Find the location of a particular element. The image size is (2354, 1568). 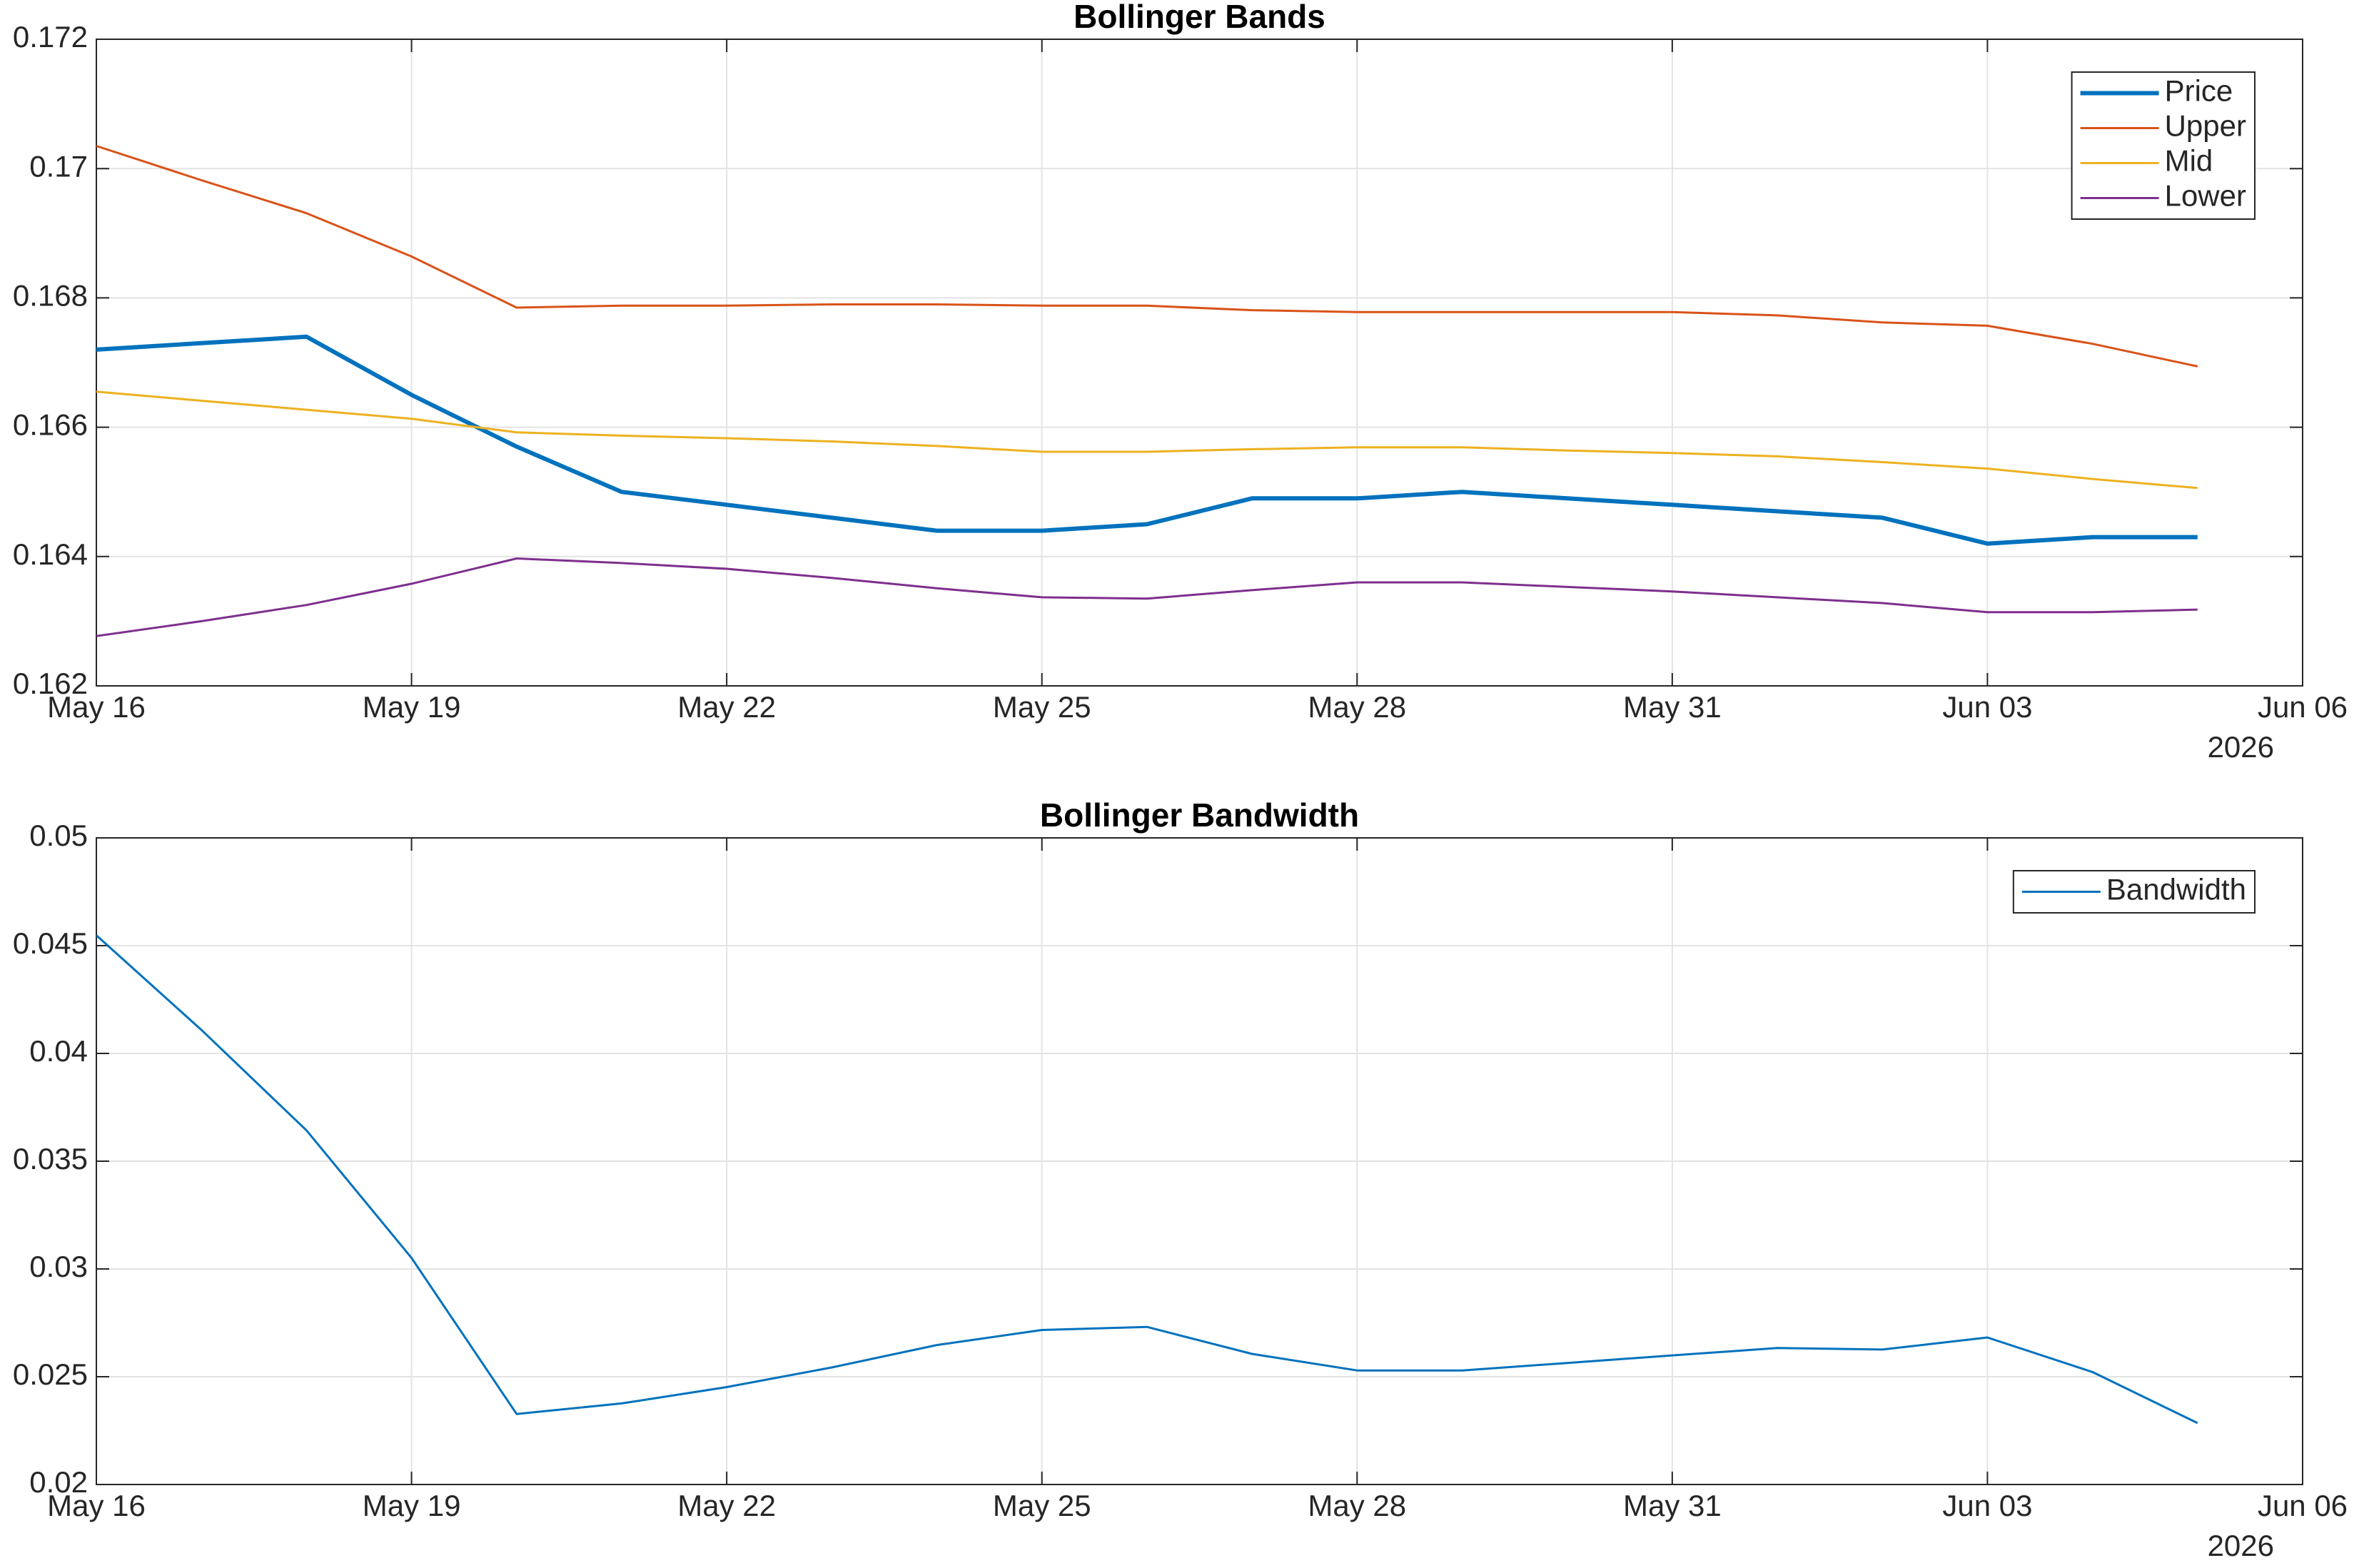

y-tick-label: 0.05 is located at coordinates (58, 835).